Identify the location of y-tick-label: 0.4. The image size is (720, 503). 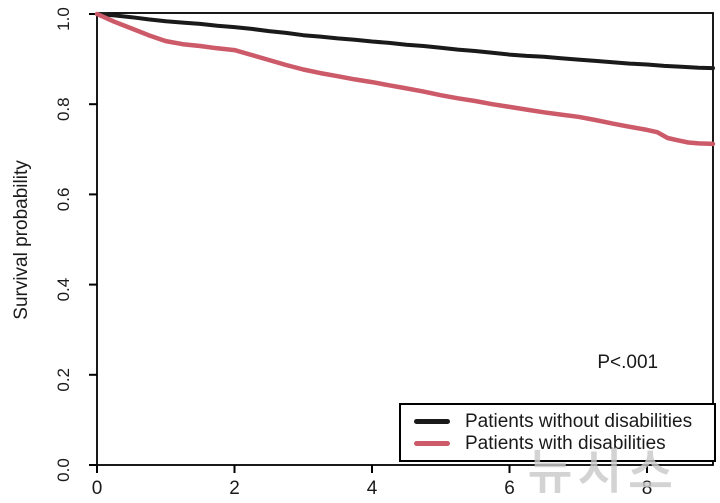
(63, 290).